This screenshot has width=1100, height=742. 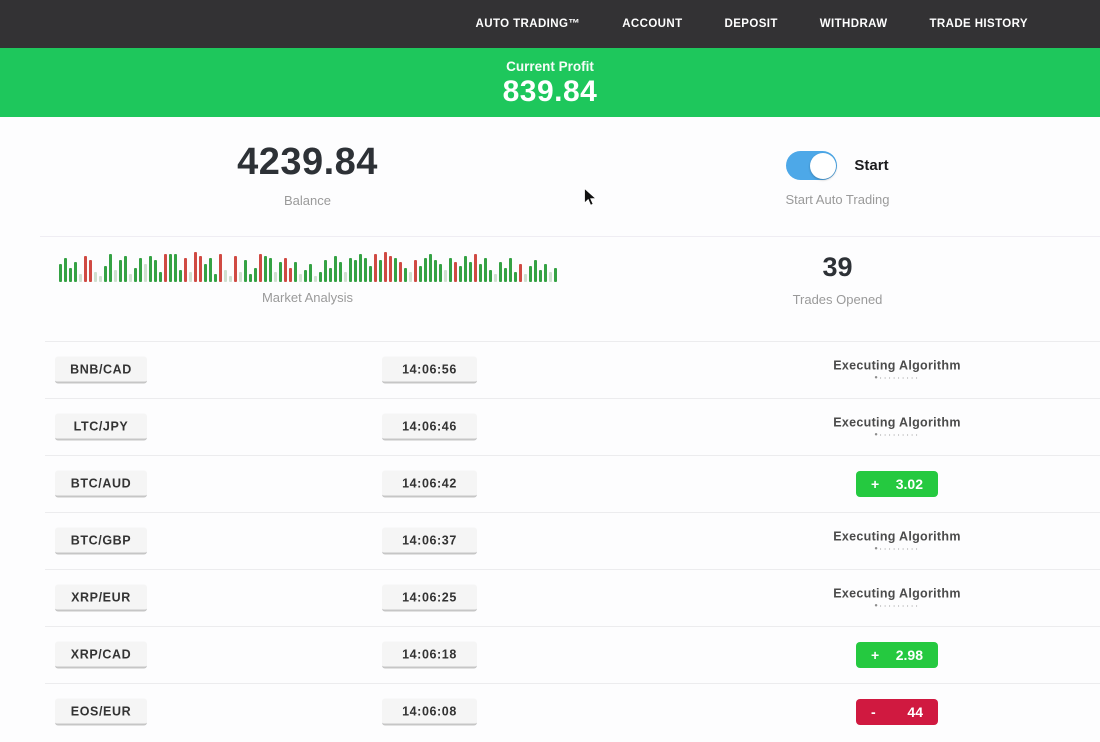 I want to click on time-button: 14:06:56, so click(x=429, y=370).